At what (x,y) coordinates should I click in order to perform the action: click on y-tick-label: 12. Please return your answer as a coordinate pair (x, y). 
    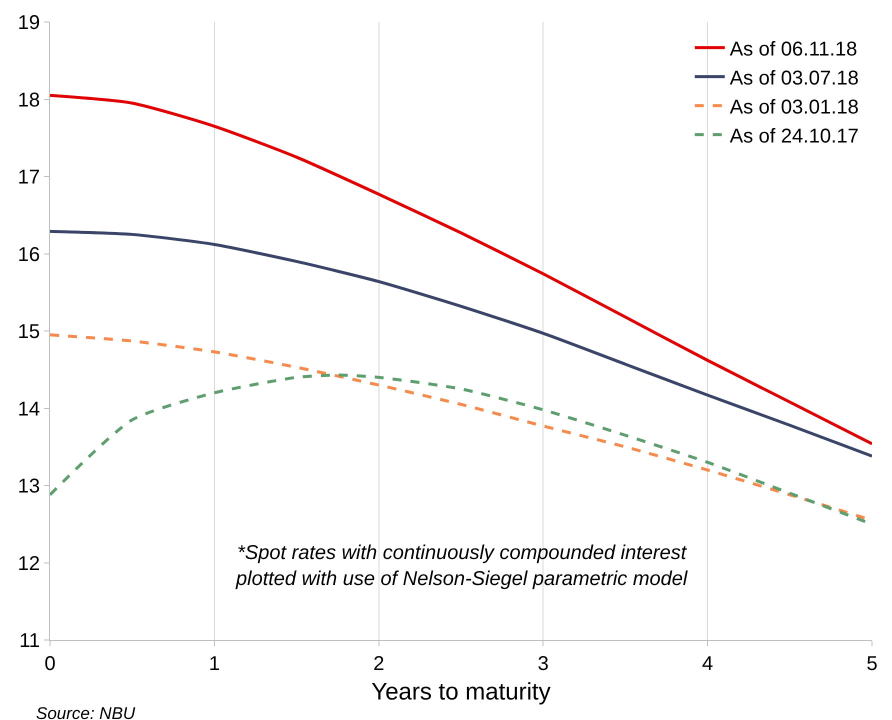
    Looking at the image, I should click on (29, 563).